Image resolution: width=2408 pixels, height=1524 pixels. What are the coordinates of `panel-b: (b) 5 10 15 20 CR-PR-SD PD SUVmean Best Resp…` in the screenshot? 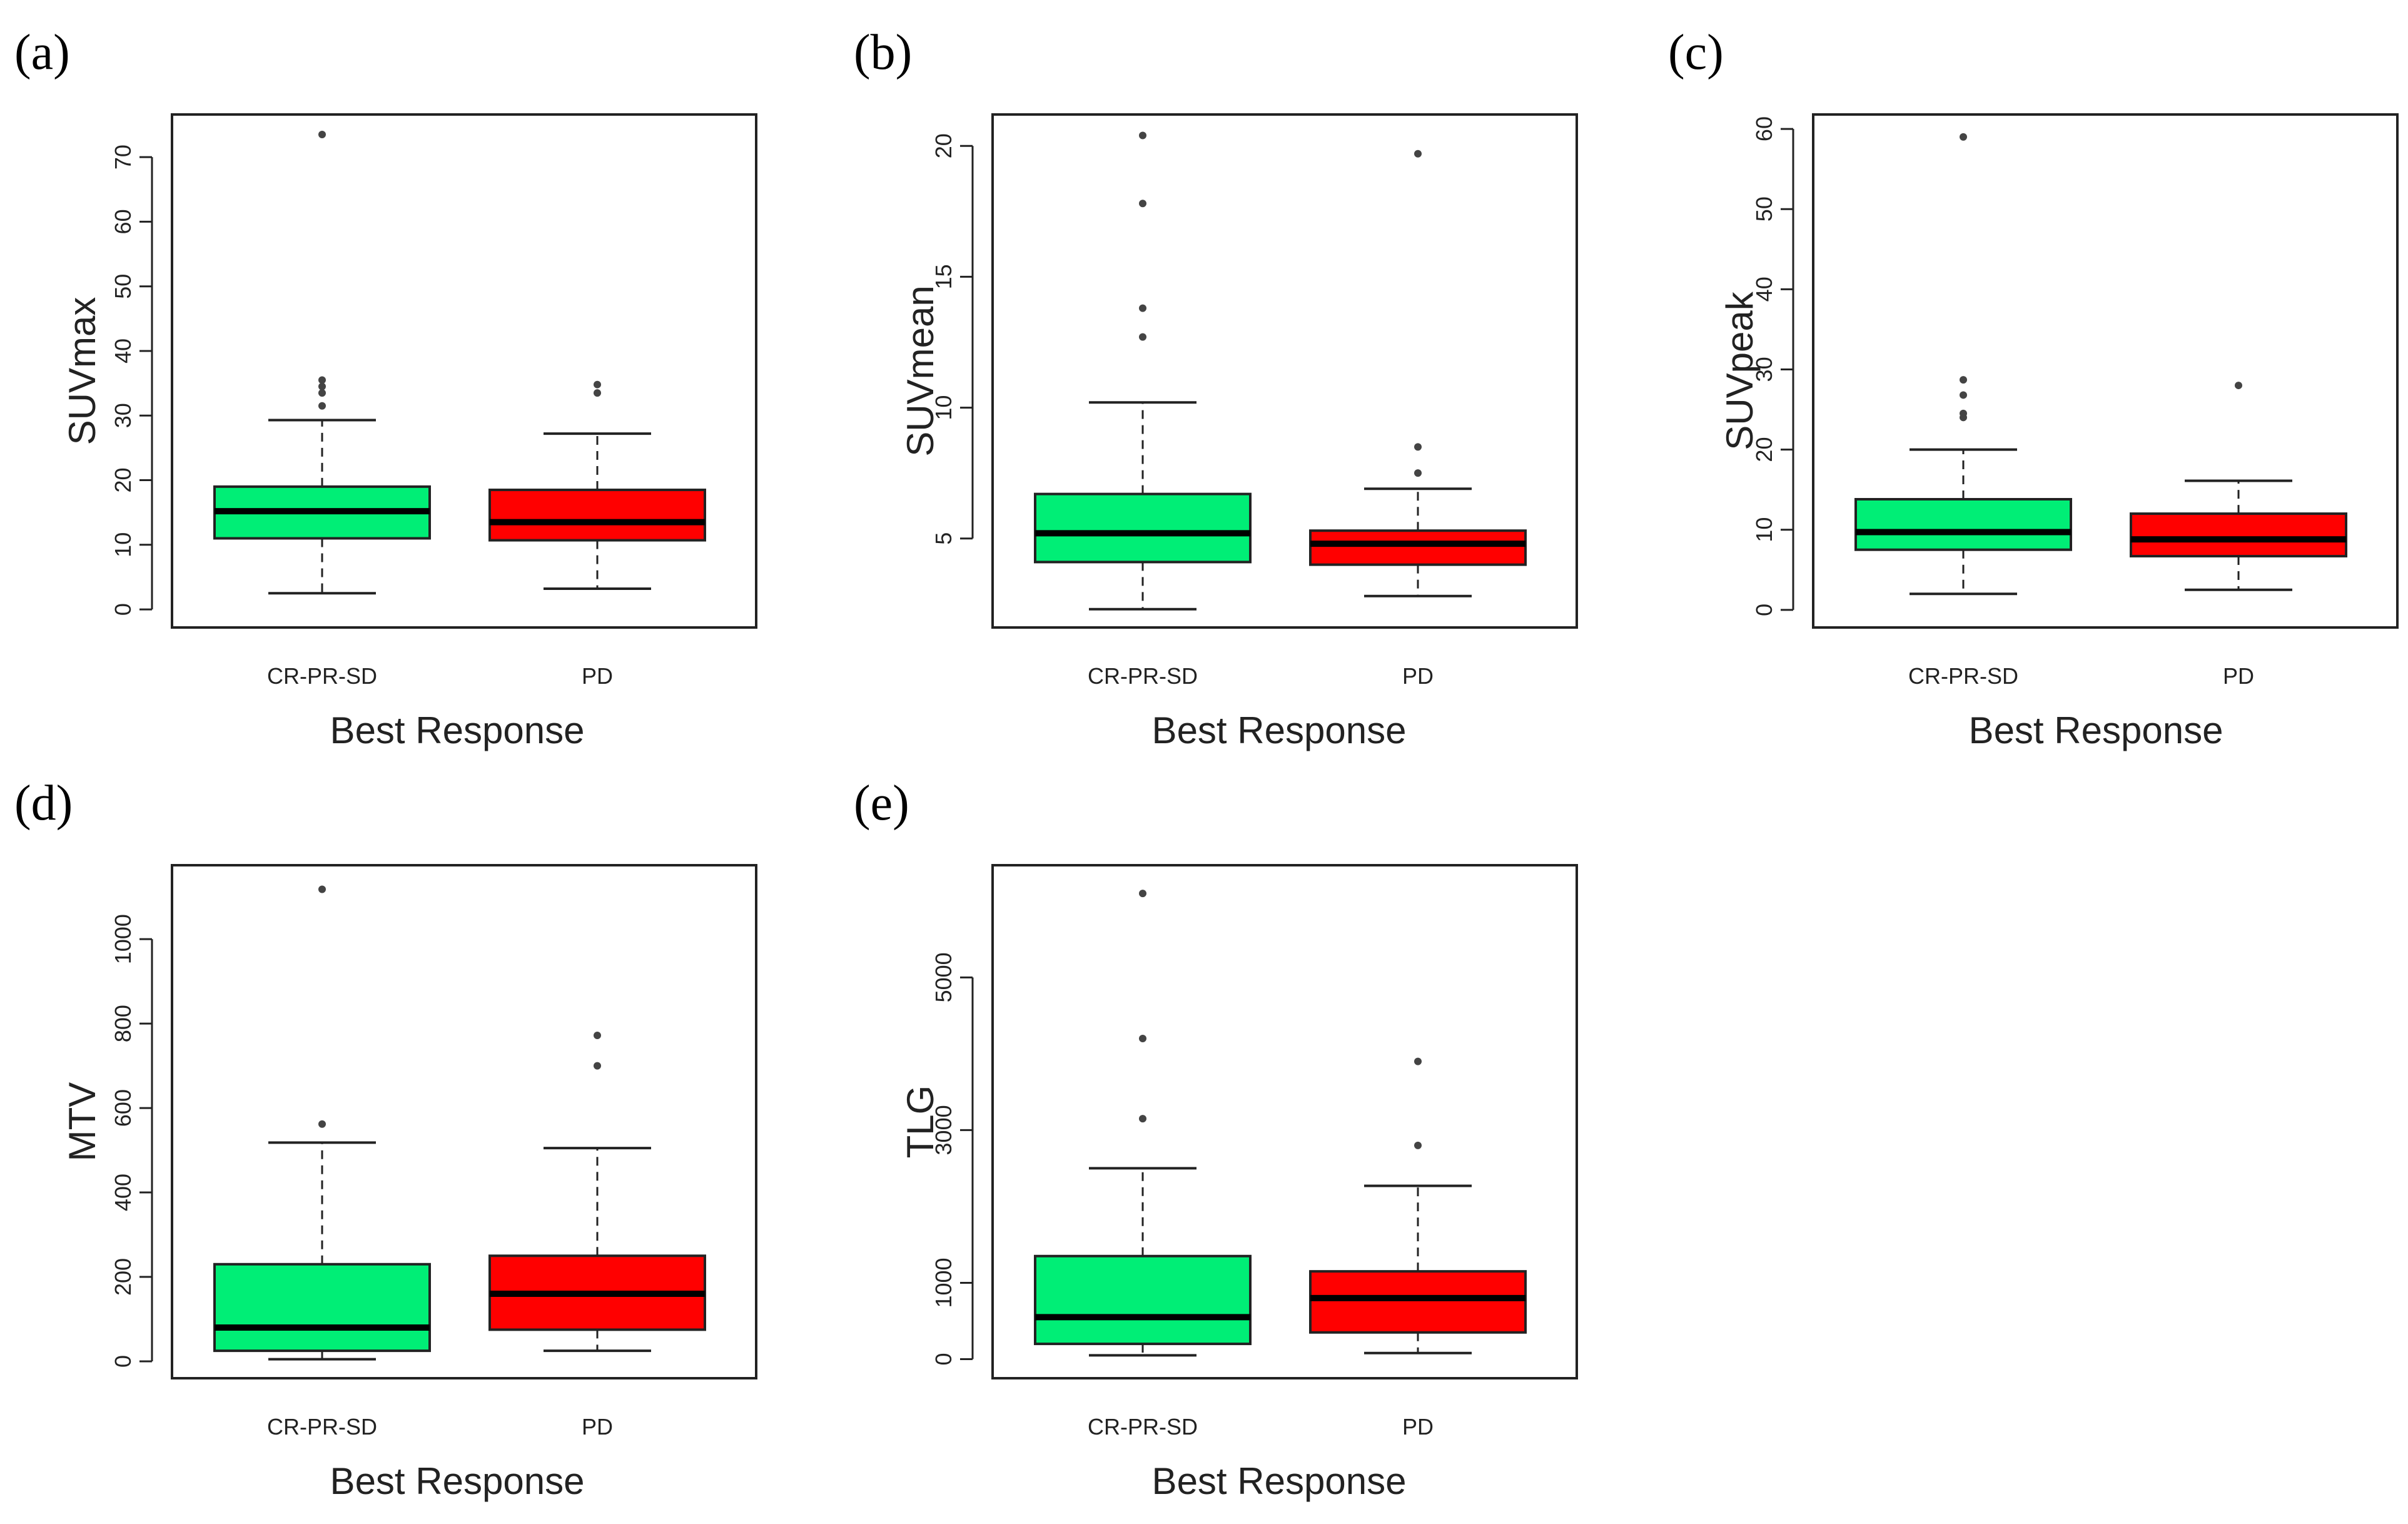 It's located at (1216, 388).